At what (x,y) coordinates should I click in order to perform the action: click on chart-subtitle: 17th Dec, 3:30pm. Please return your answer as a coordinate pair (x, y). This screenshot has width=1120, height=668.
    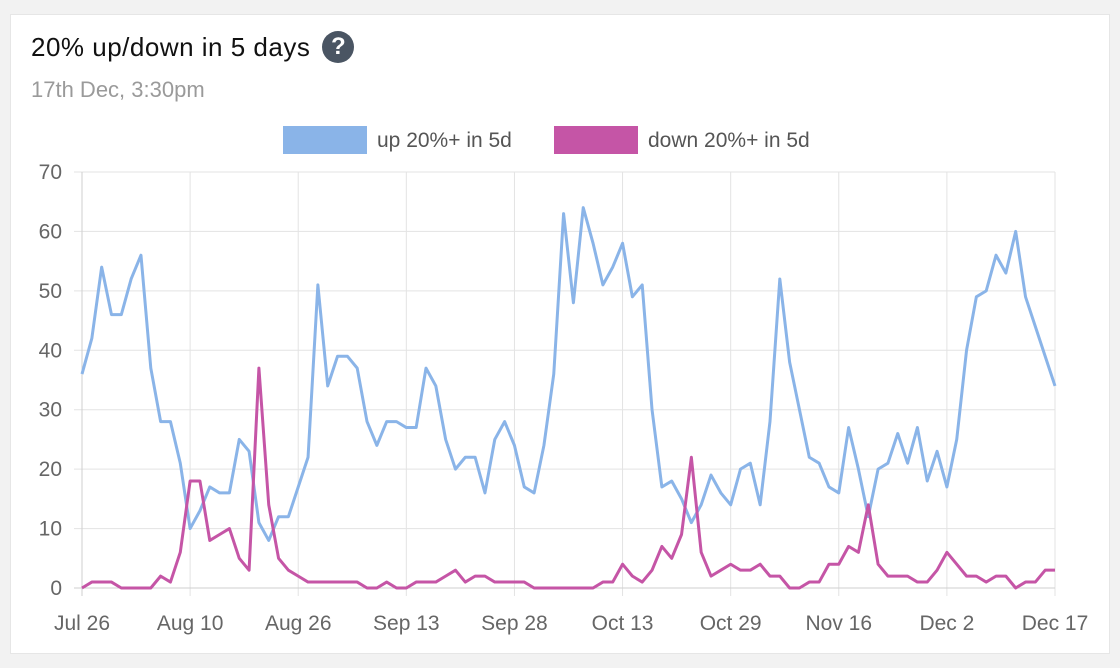
    Looking at the image, I should click on (118, 89).